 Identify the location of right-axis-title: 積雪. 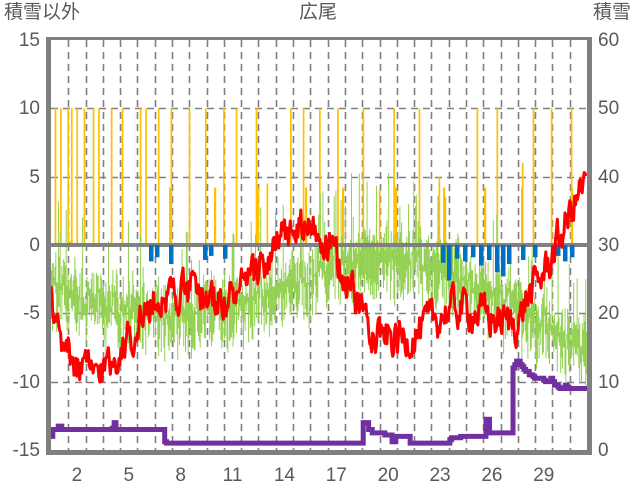
(611, 12).